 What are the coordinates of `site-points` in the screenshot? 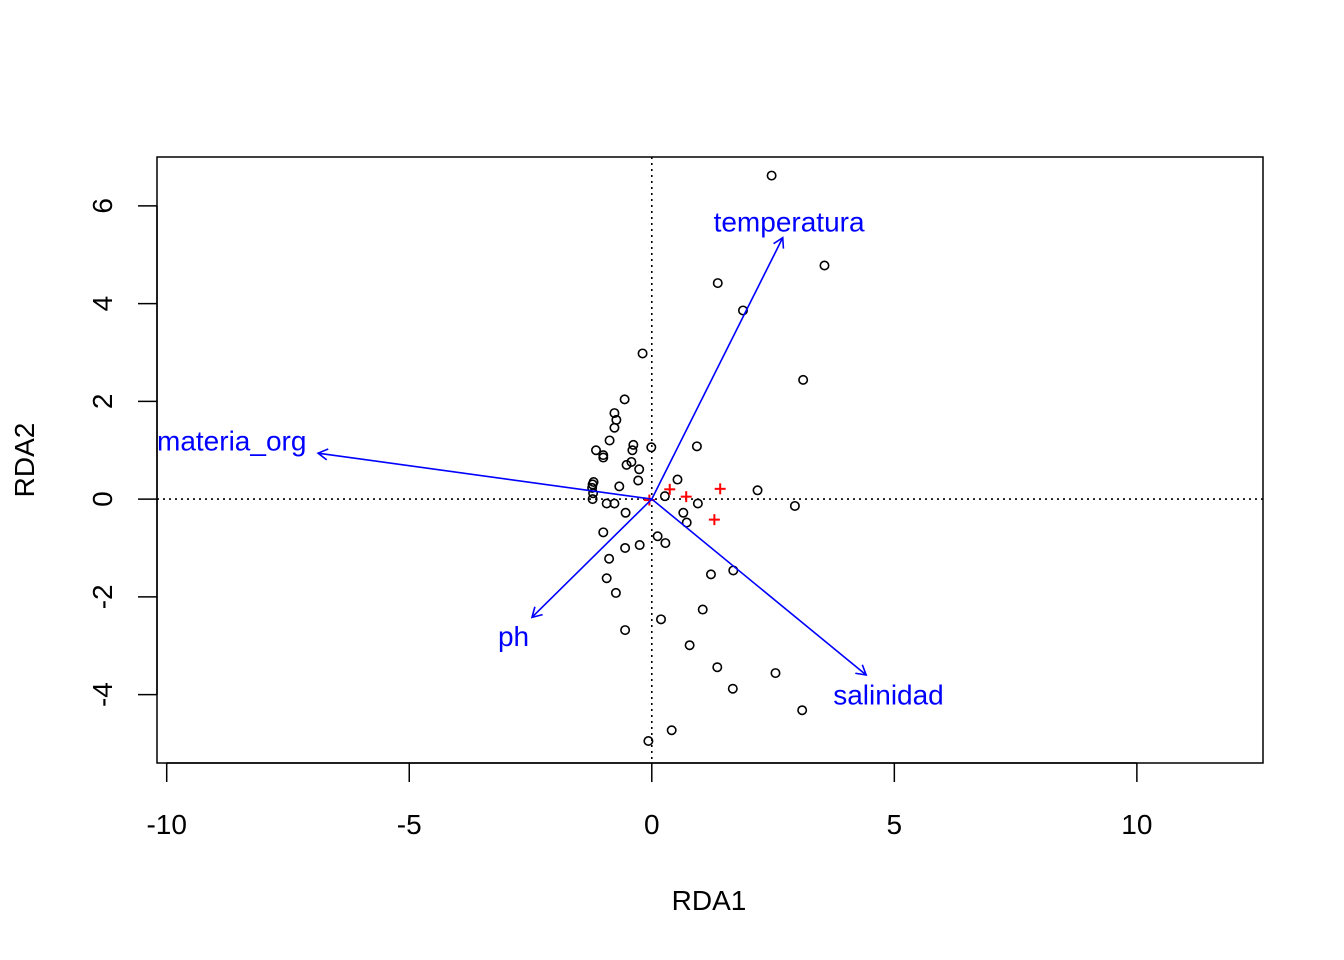 It's located at (708, 458).